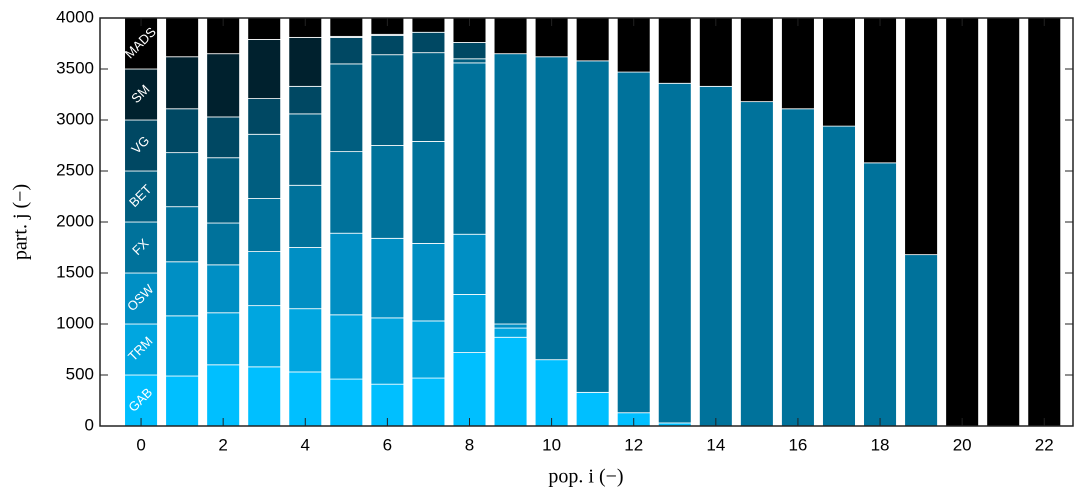  I want to click on x-tick-label: 12, so click(633, 444).